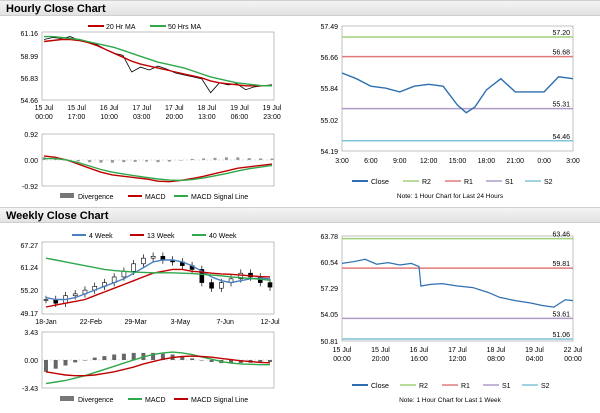 The image size is (600, 413). What do you see at coordinates (487, 161) in the screenshot?
I see `x-tick-label: 18:00` at bounding box center [487, 161].